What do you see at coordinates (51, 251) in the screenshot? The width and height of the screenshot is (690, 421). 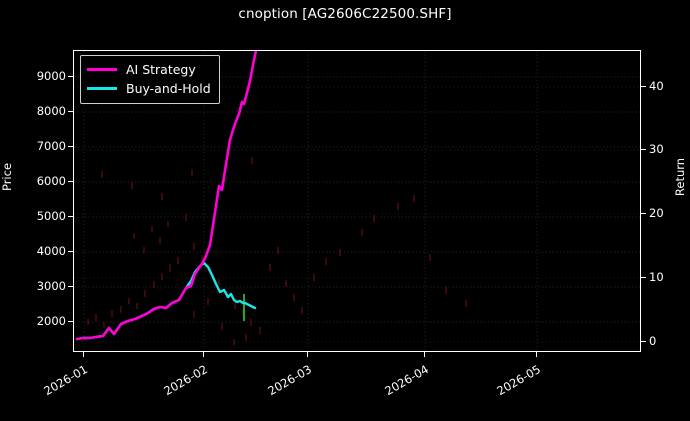 I see `y-left-tick-label: 4000` at bounding box center [51, 251].